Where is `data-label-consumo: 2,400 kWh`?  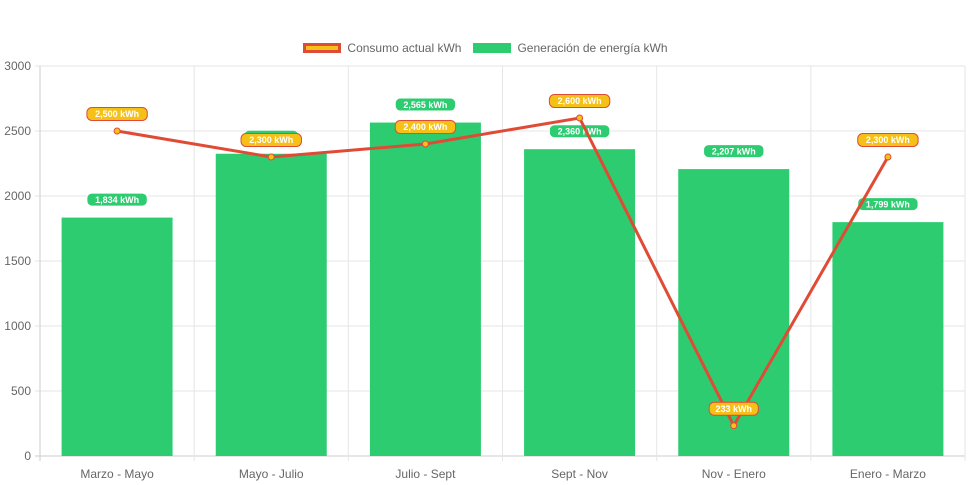
data-label-consumo: 2,400 kWh is located at coordinates (425, 127).